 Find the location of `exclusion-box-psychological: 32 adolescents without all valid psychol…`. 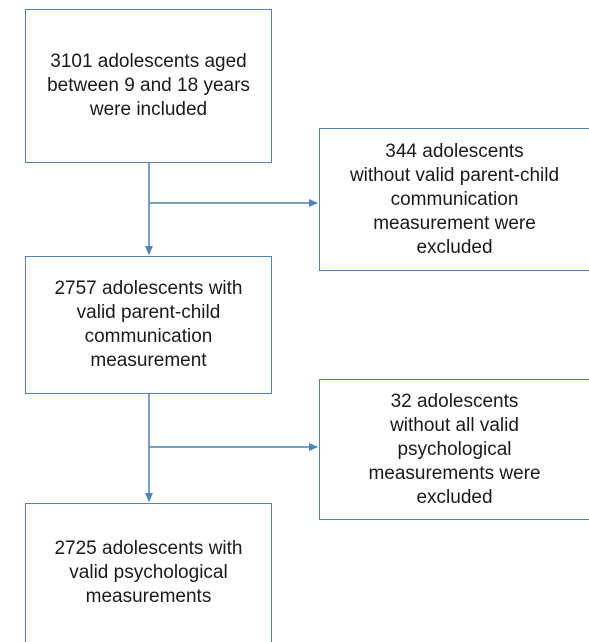

exclusion-box-psychological: 32 adolescents without all valid psychol… is located at coordinates (454, 449).